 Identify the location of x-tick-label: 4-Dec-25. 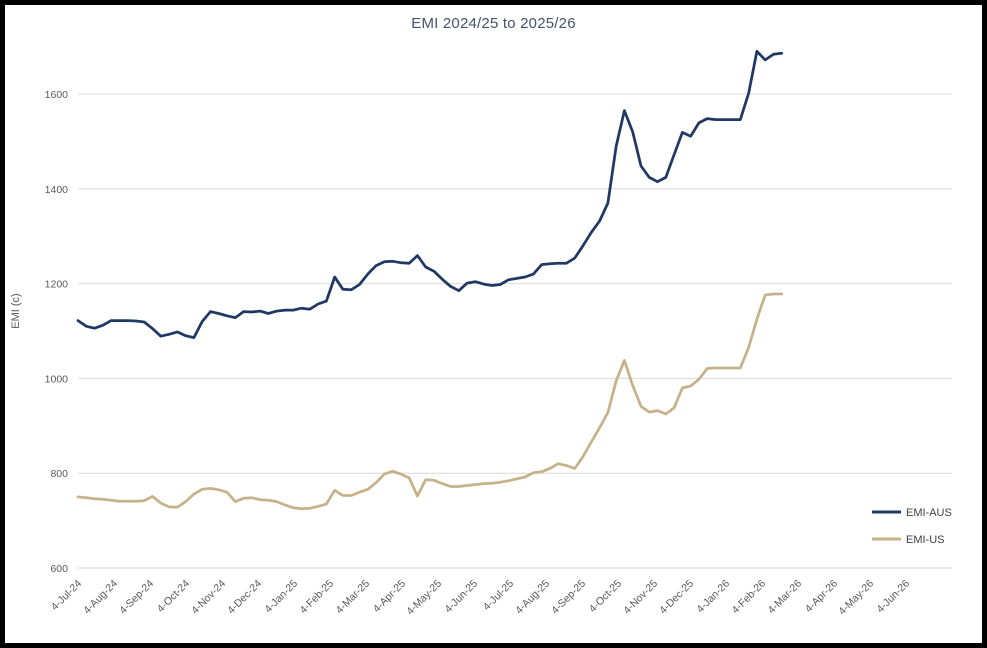
(676, 597).